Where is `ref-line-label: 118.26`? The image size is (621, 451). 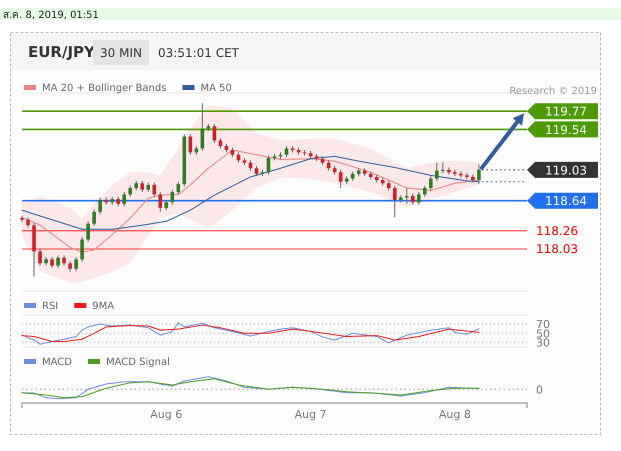 ref-line-label: 118.26 is located at coordinates (557, 231).